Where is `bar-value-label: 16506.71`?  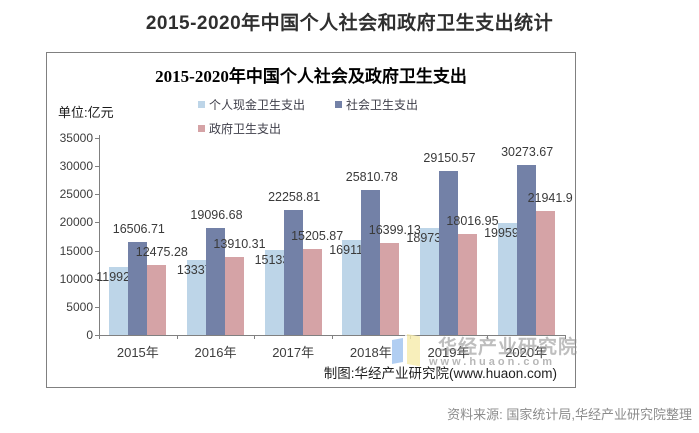 bar-value-label: 16506.71 is located at coordinates (138, 229).